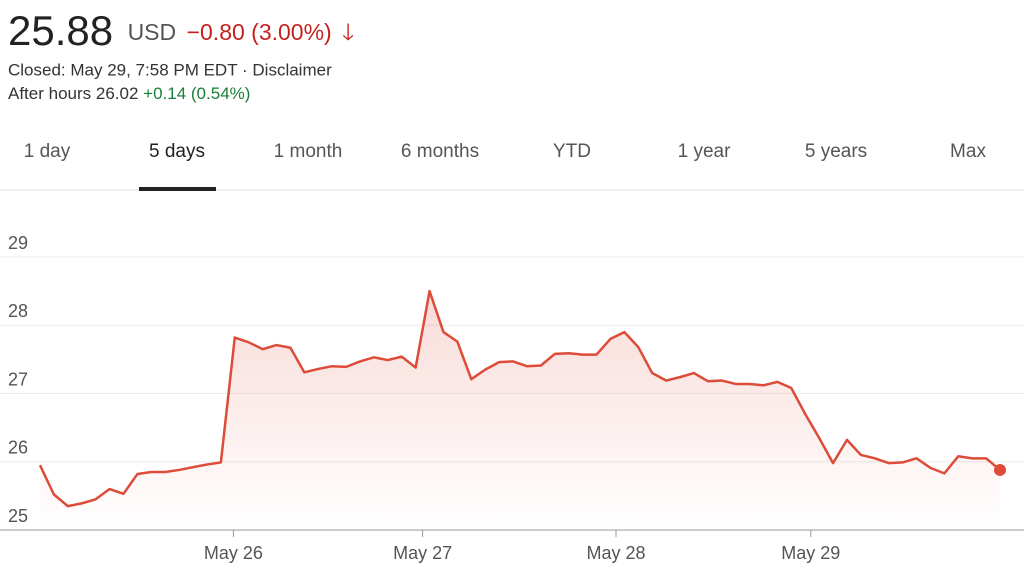 The image size is (1024, 571). I want to click on tab: Max, so click(968, 151).